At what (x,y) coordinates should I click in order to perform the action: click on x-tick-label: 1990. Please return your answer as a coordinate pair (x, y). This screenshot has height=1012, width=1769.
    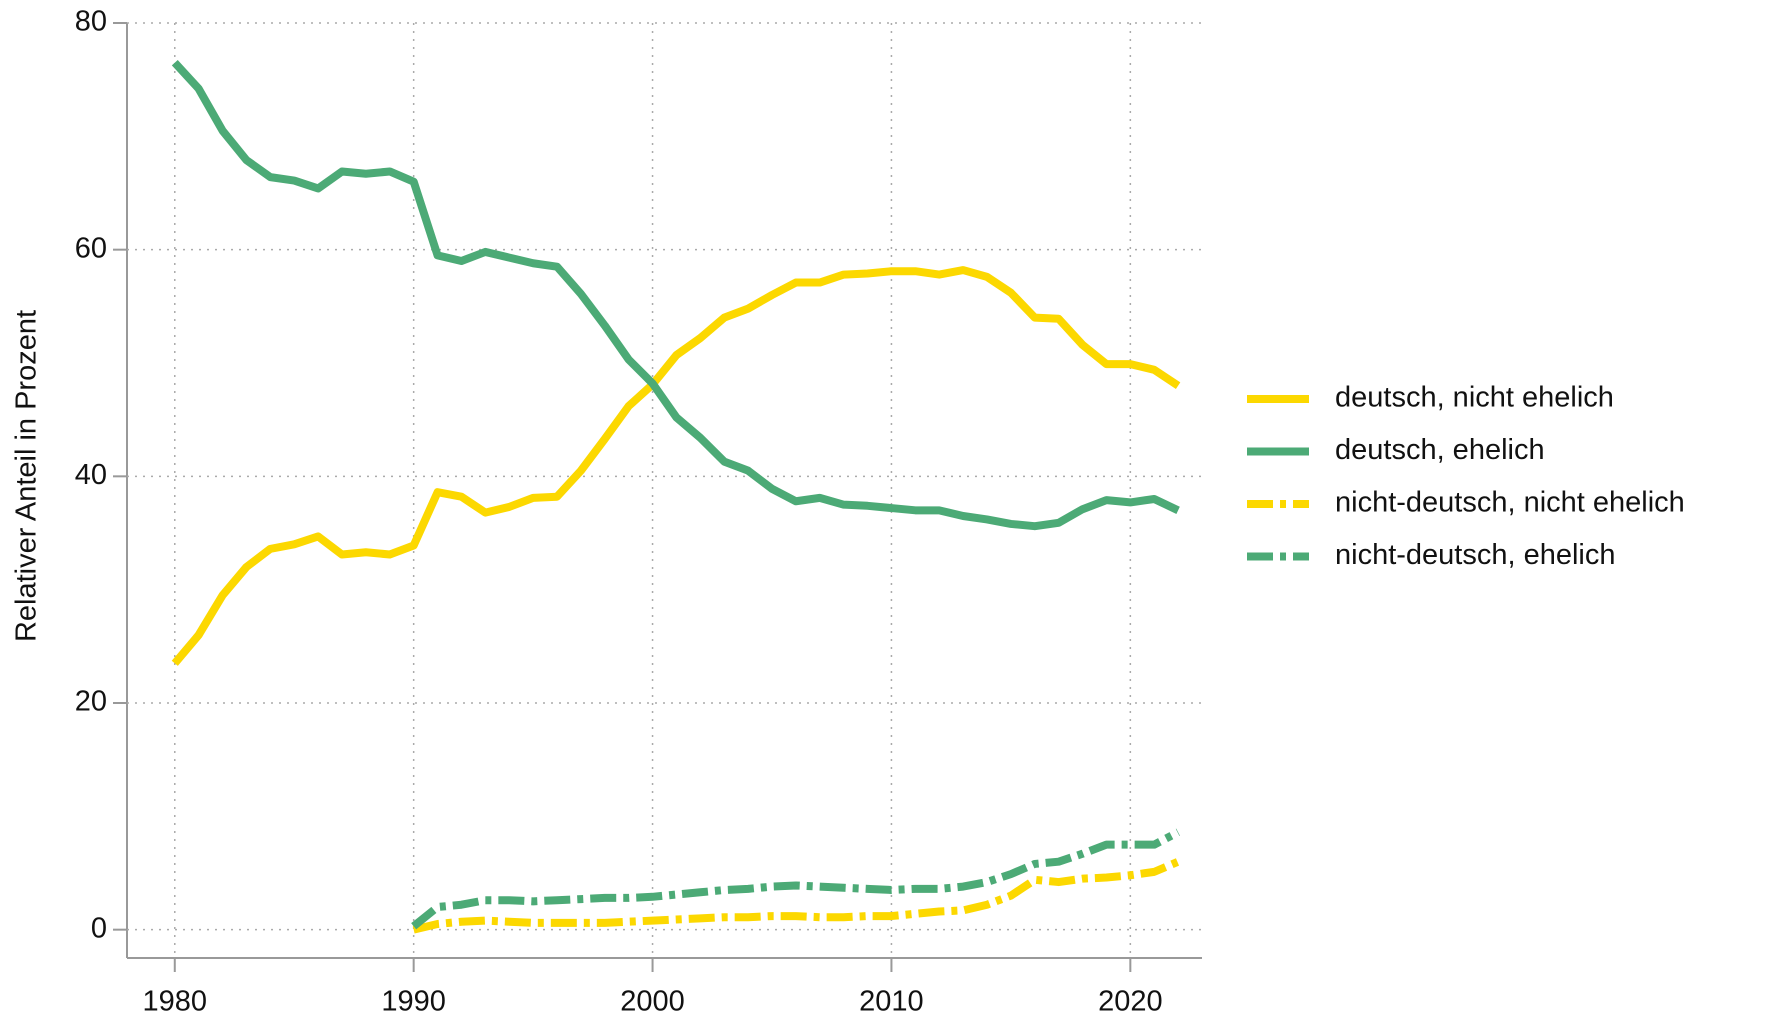
    Looking at the image, I should click on (413, 999).